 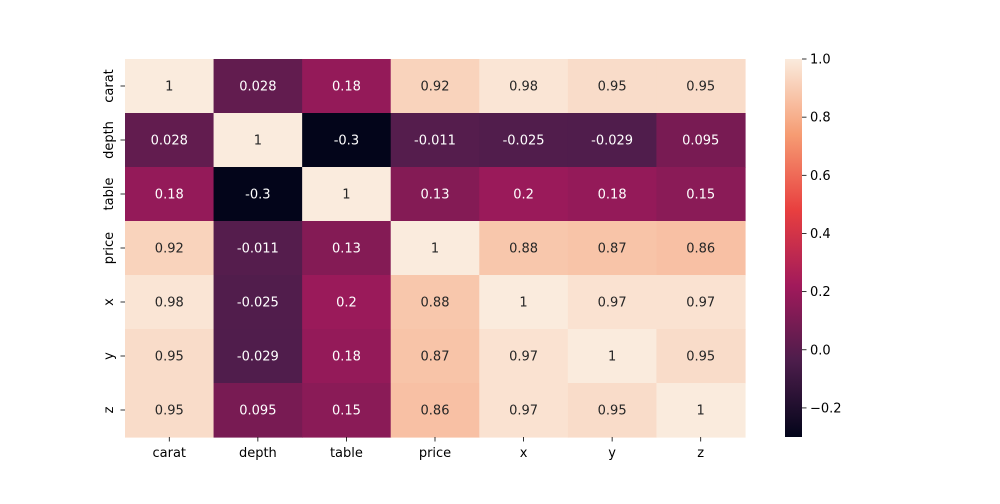 I want to click on heatmap-cell-price-z, so click(x=701, y=248).